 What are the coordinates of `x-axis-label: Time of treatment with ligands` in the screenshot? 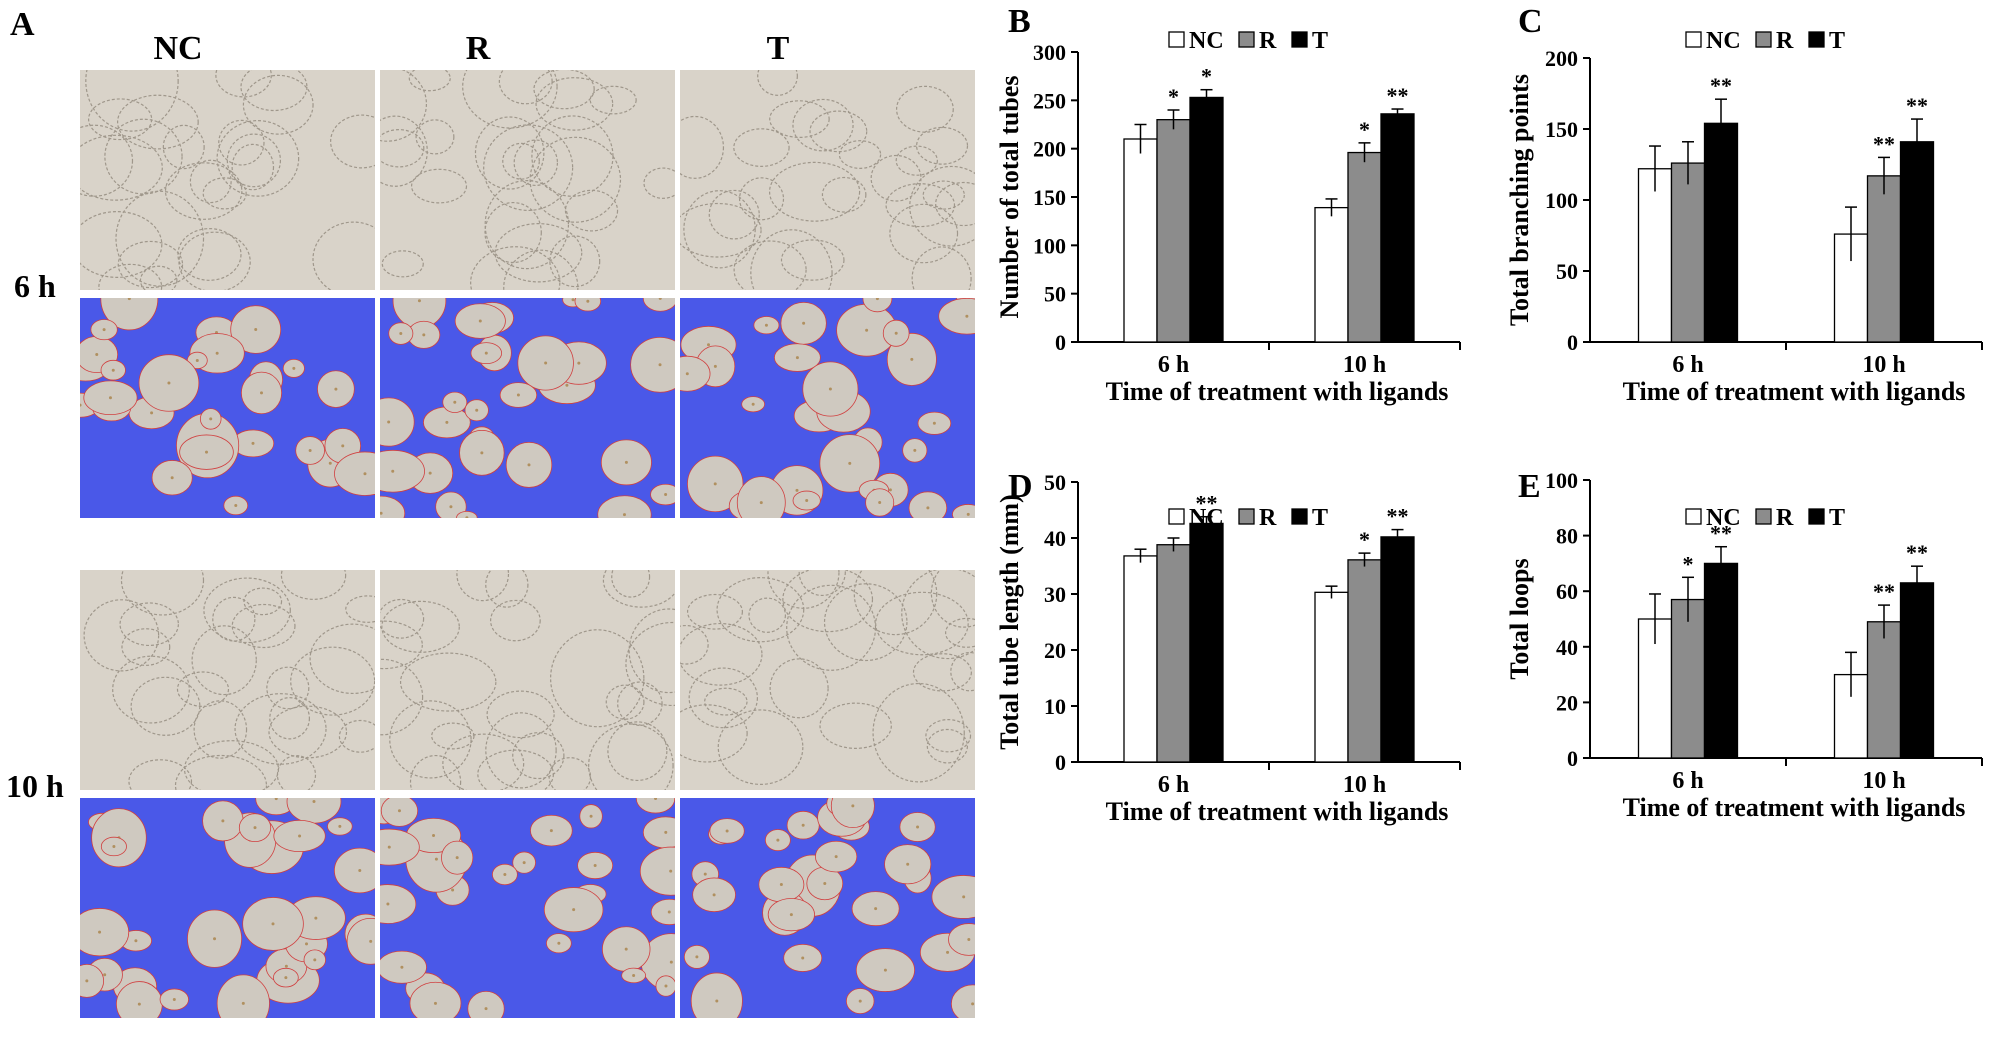 It's located at (1277, 391).